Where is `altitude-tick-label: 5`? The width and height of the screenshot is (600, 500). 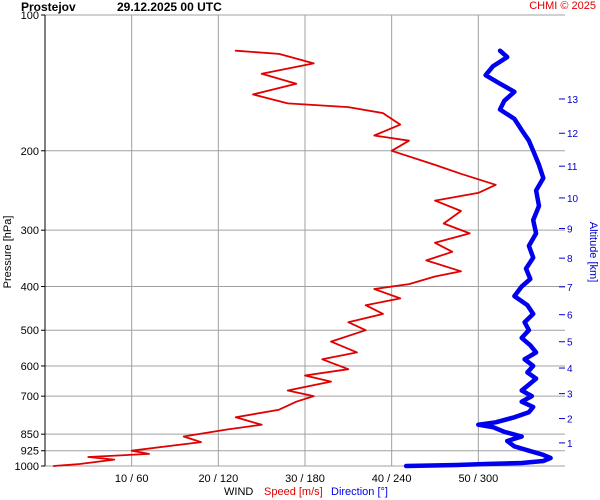
altitude-tick-label: 5 is located at coordinates (570, 343).